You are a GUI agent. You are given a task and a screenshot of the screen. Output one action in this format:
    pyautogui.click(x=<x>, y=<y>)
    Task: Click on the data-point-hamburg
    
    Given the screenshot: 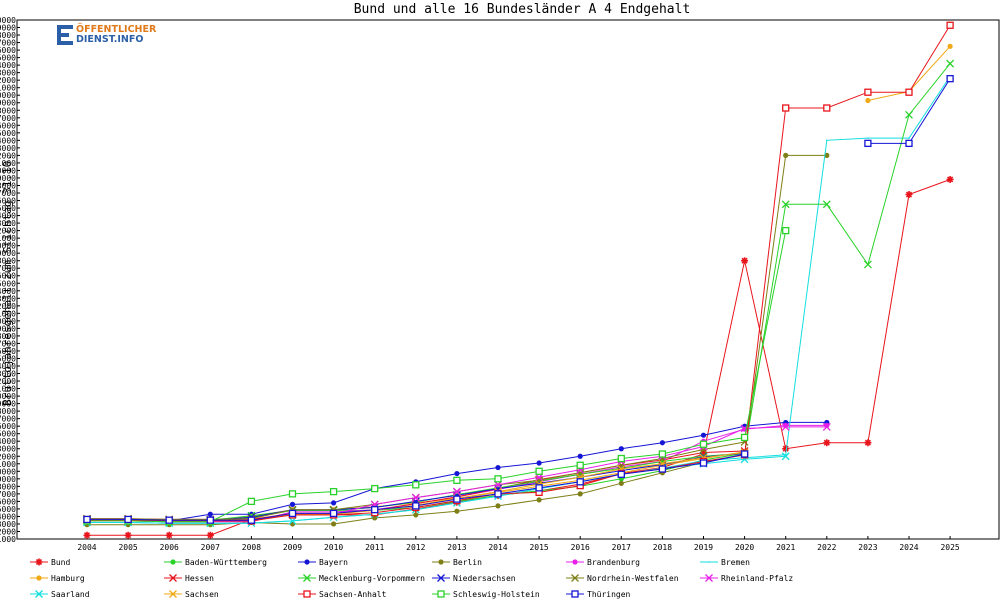 What is the action you would take?
    pyautogui.click(x=950, y=46)
    